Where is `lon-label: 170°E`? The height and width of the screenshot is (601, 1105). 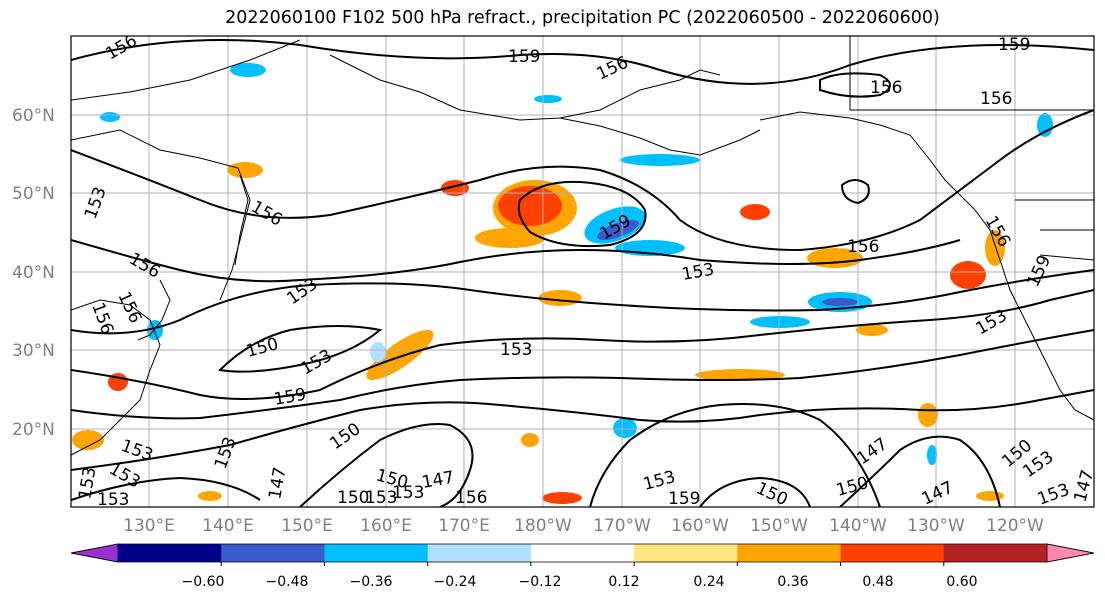 lon-label: 170°E is located at coordinates (464, 526).